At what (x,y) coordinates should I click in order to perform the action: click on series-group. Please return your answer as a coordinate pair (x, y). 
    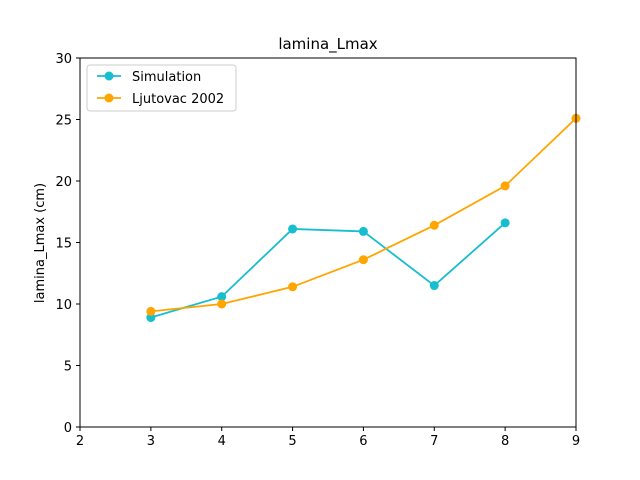
    Looking at the image, I should click on (328, 270).